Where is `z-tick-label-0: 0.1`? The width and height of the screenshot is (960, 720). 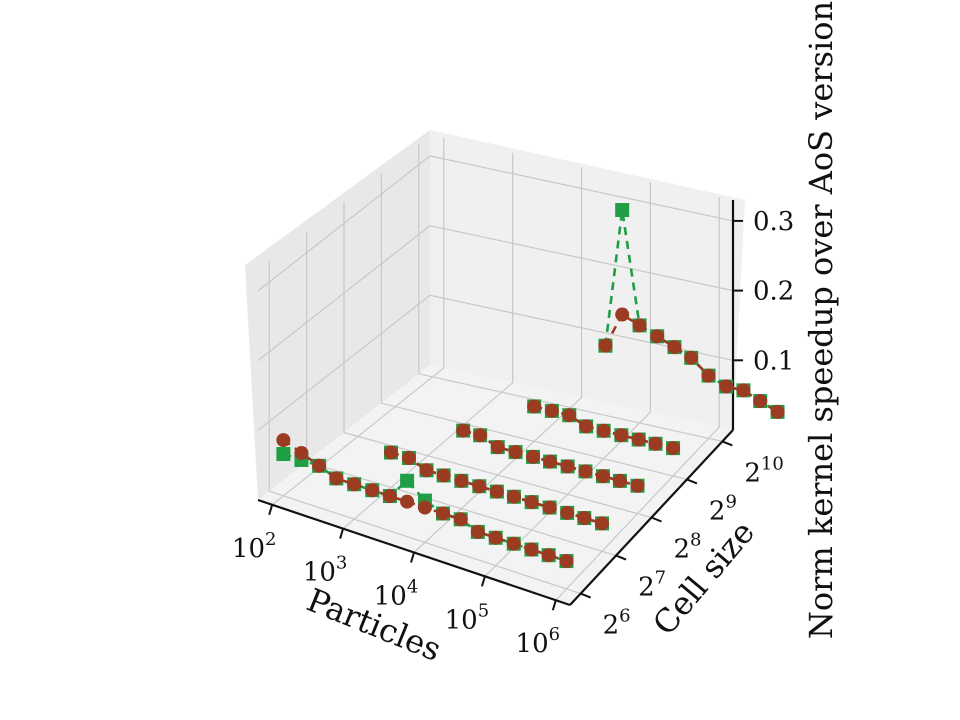
z-tick-label-0: 0.1 is located at coordinates (773, 361).